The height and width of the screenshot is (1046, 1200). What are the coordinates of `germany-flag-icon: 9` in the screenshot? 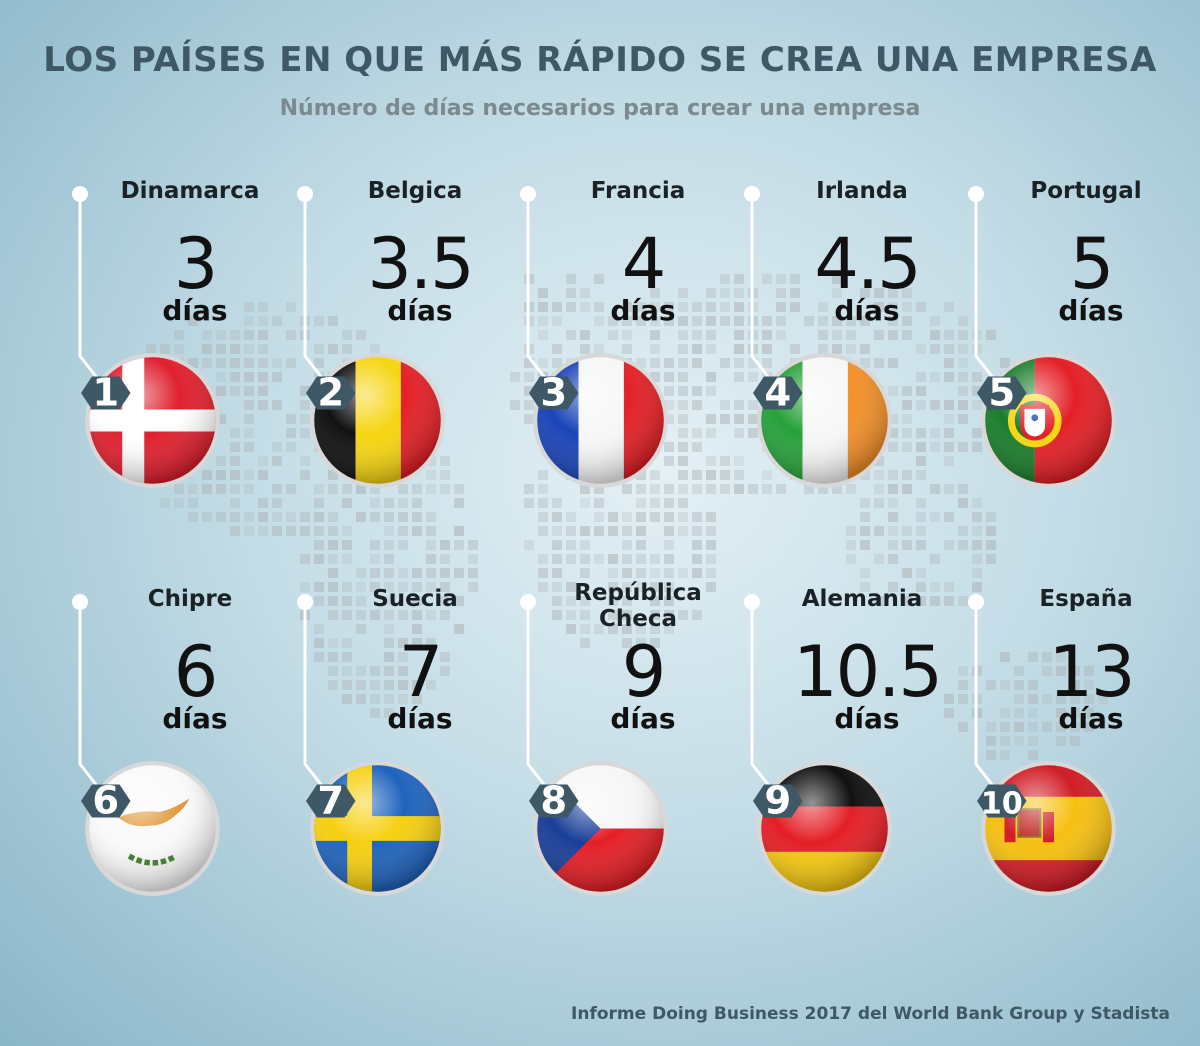 It's located at (822, 828).